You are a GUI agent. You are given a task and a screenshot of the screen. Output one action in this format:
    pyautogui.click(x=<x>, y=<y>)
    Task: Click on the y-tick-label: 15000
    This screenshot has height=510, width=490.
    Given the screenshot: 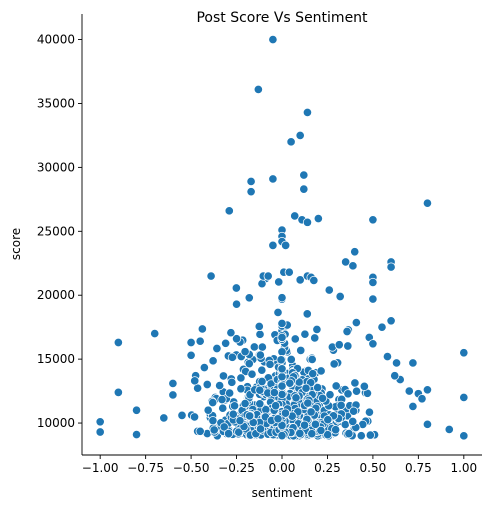 What is the action you would take?
    pyautogui.click(x=56, y=359)
    